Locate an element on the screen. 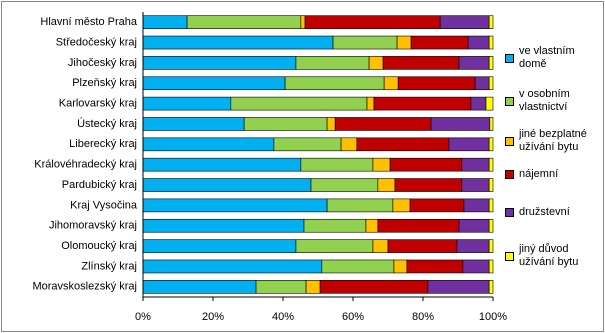  y-tick-label: Královéhradecký kraj is located at coordinates (85, 165).